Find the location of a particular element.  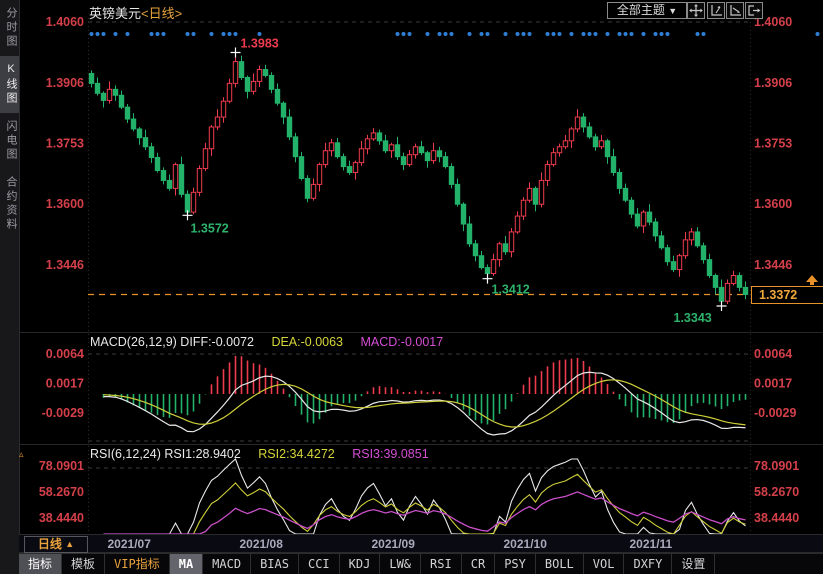

sidebar-item-3: 闪电图 is located at coordinates (11, 141).